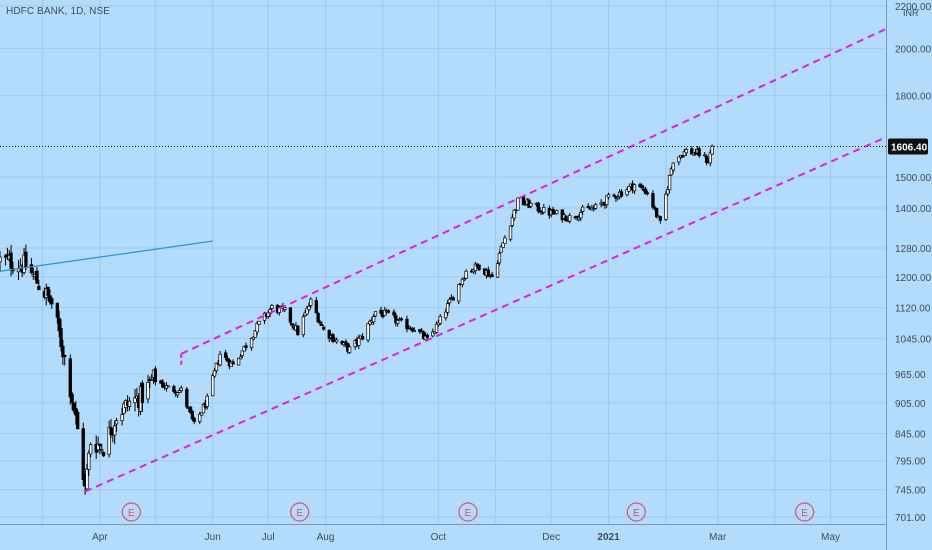 The width and height of the screenshot is (932, 550). Describe the element at coordinates (100, 537) in the screenshot. I see `time-tick-label: Apr` at that location.